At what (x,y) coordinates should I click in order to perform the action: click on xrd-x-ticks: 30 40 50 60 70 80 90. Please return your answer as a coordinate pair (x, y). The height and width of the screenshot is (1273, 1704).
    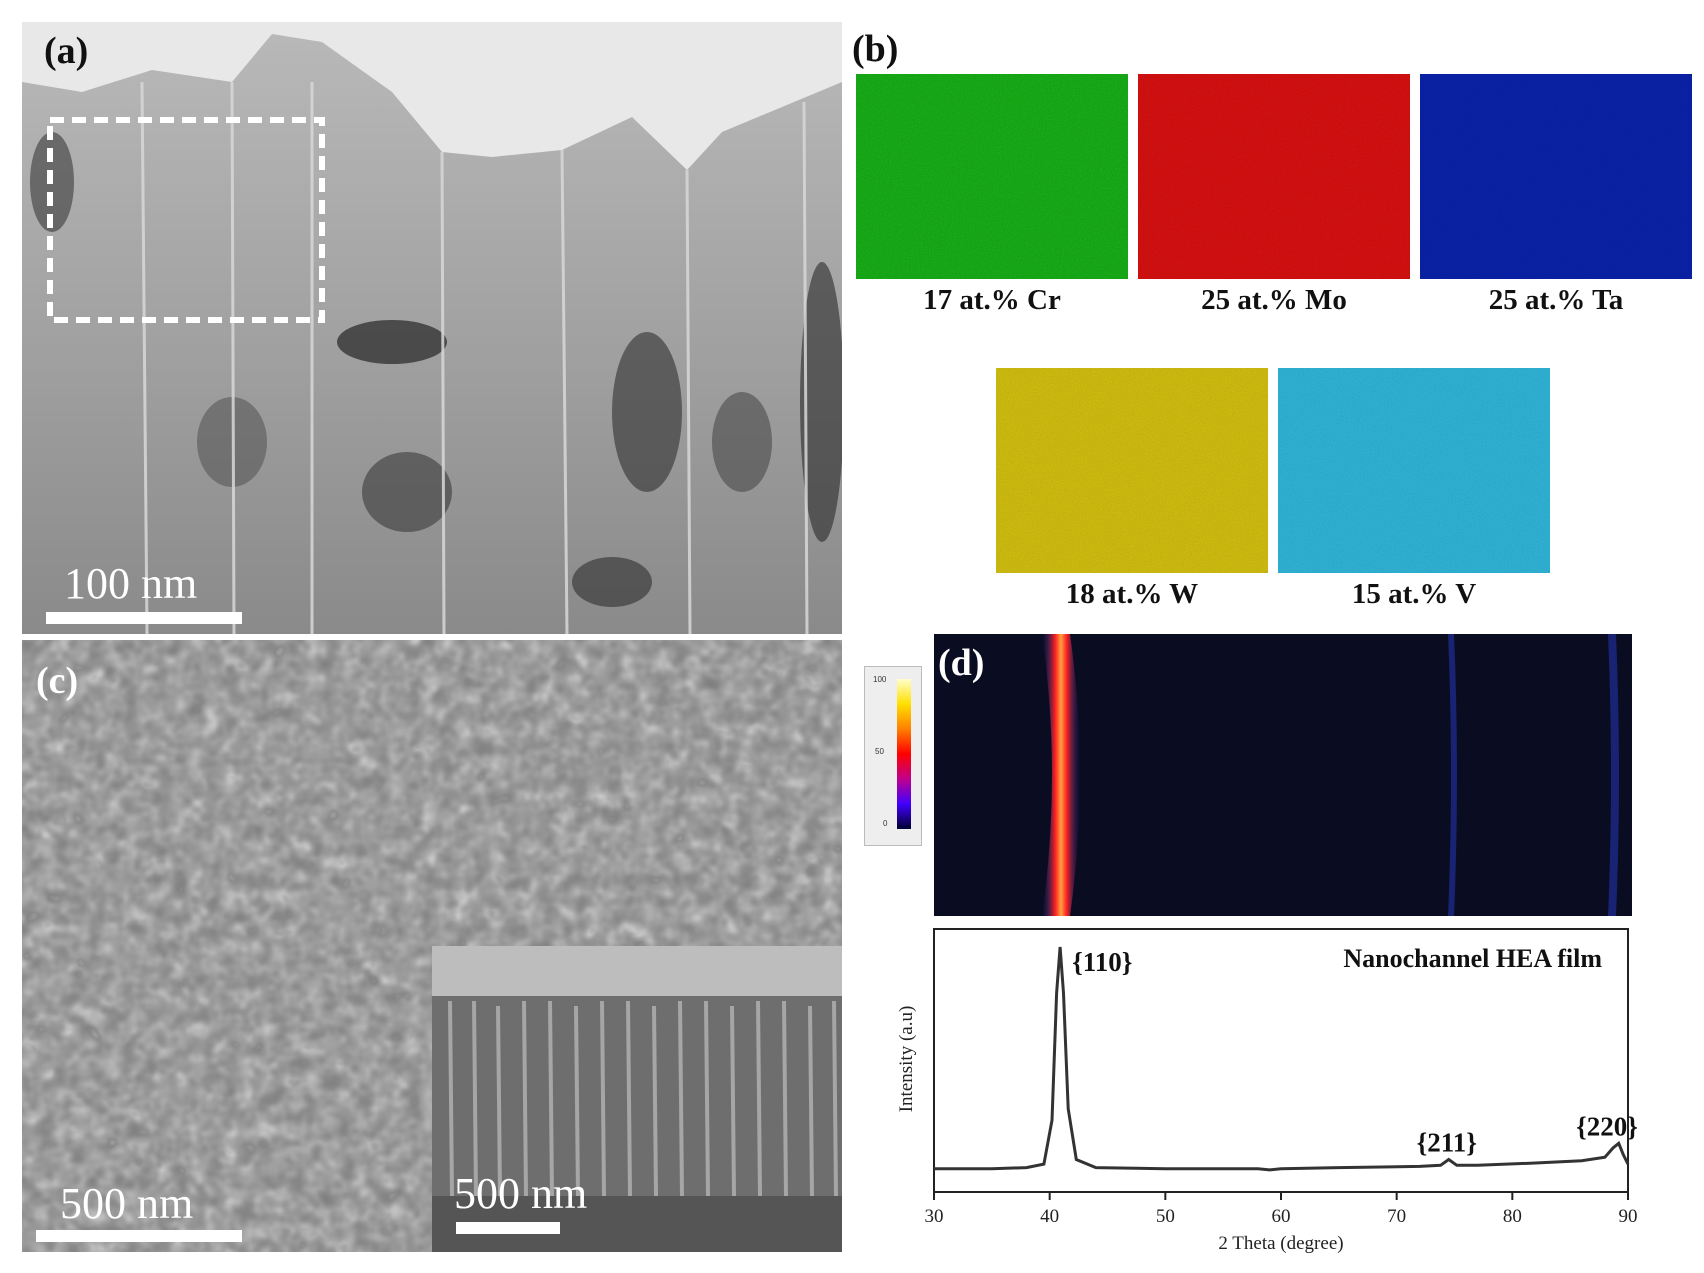
    Looking at the image, I should click on (1281, 1209).